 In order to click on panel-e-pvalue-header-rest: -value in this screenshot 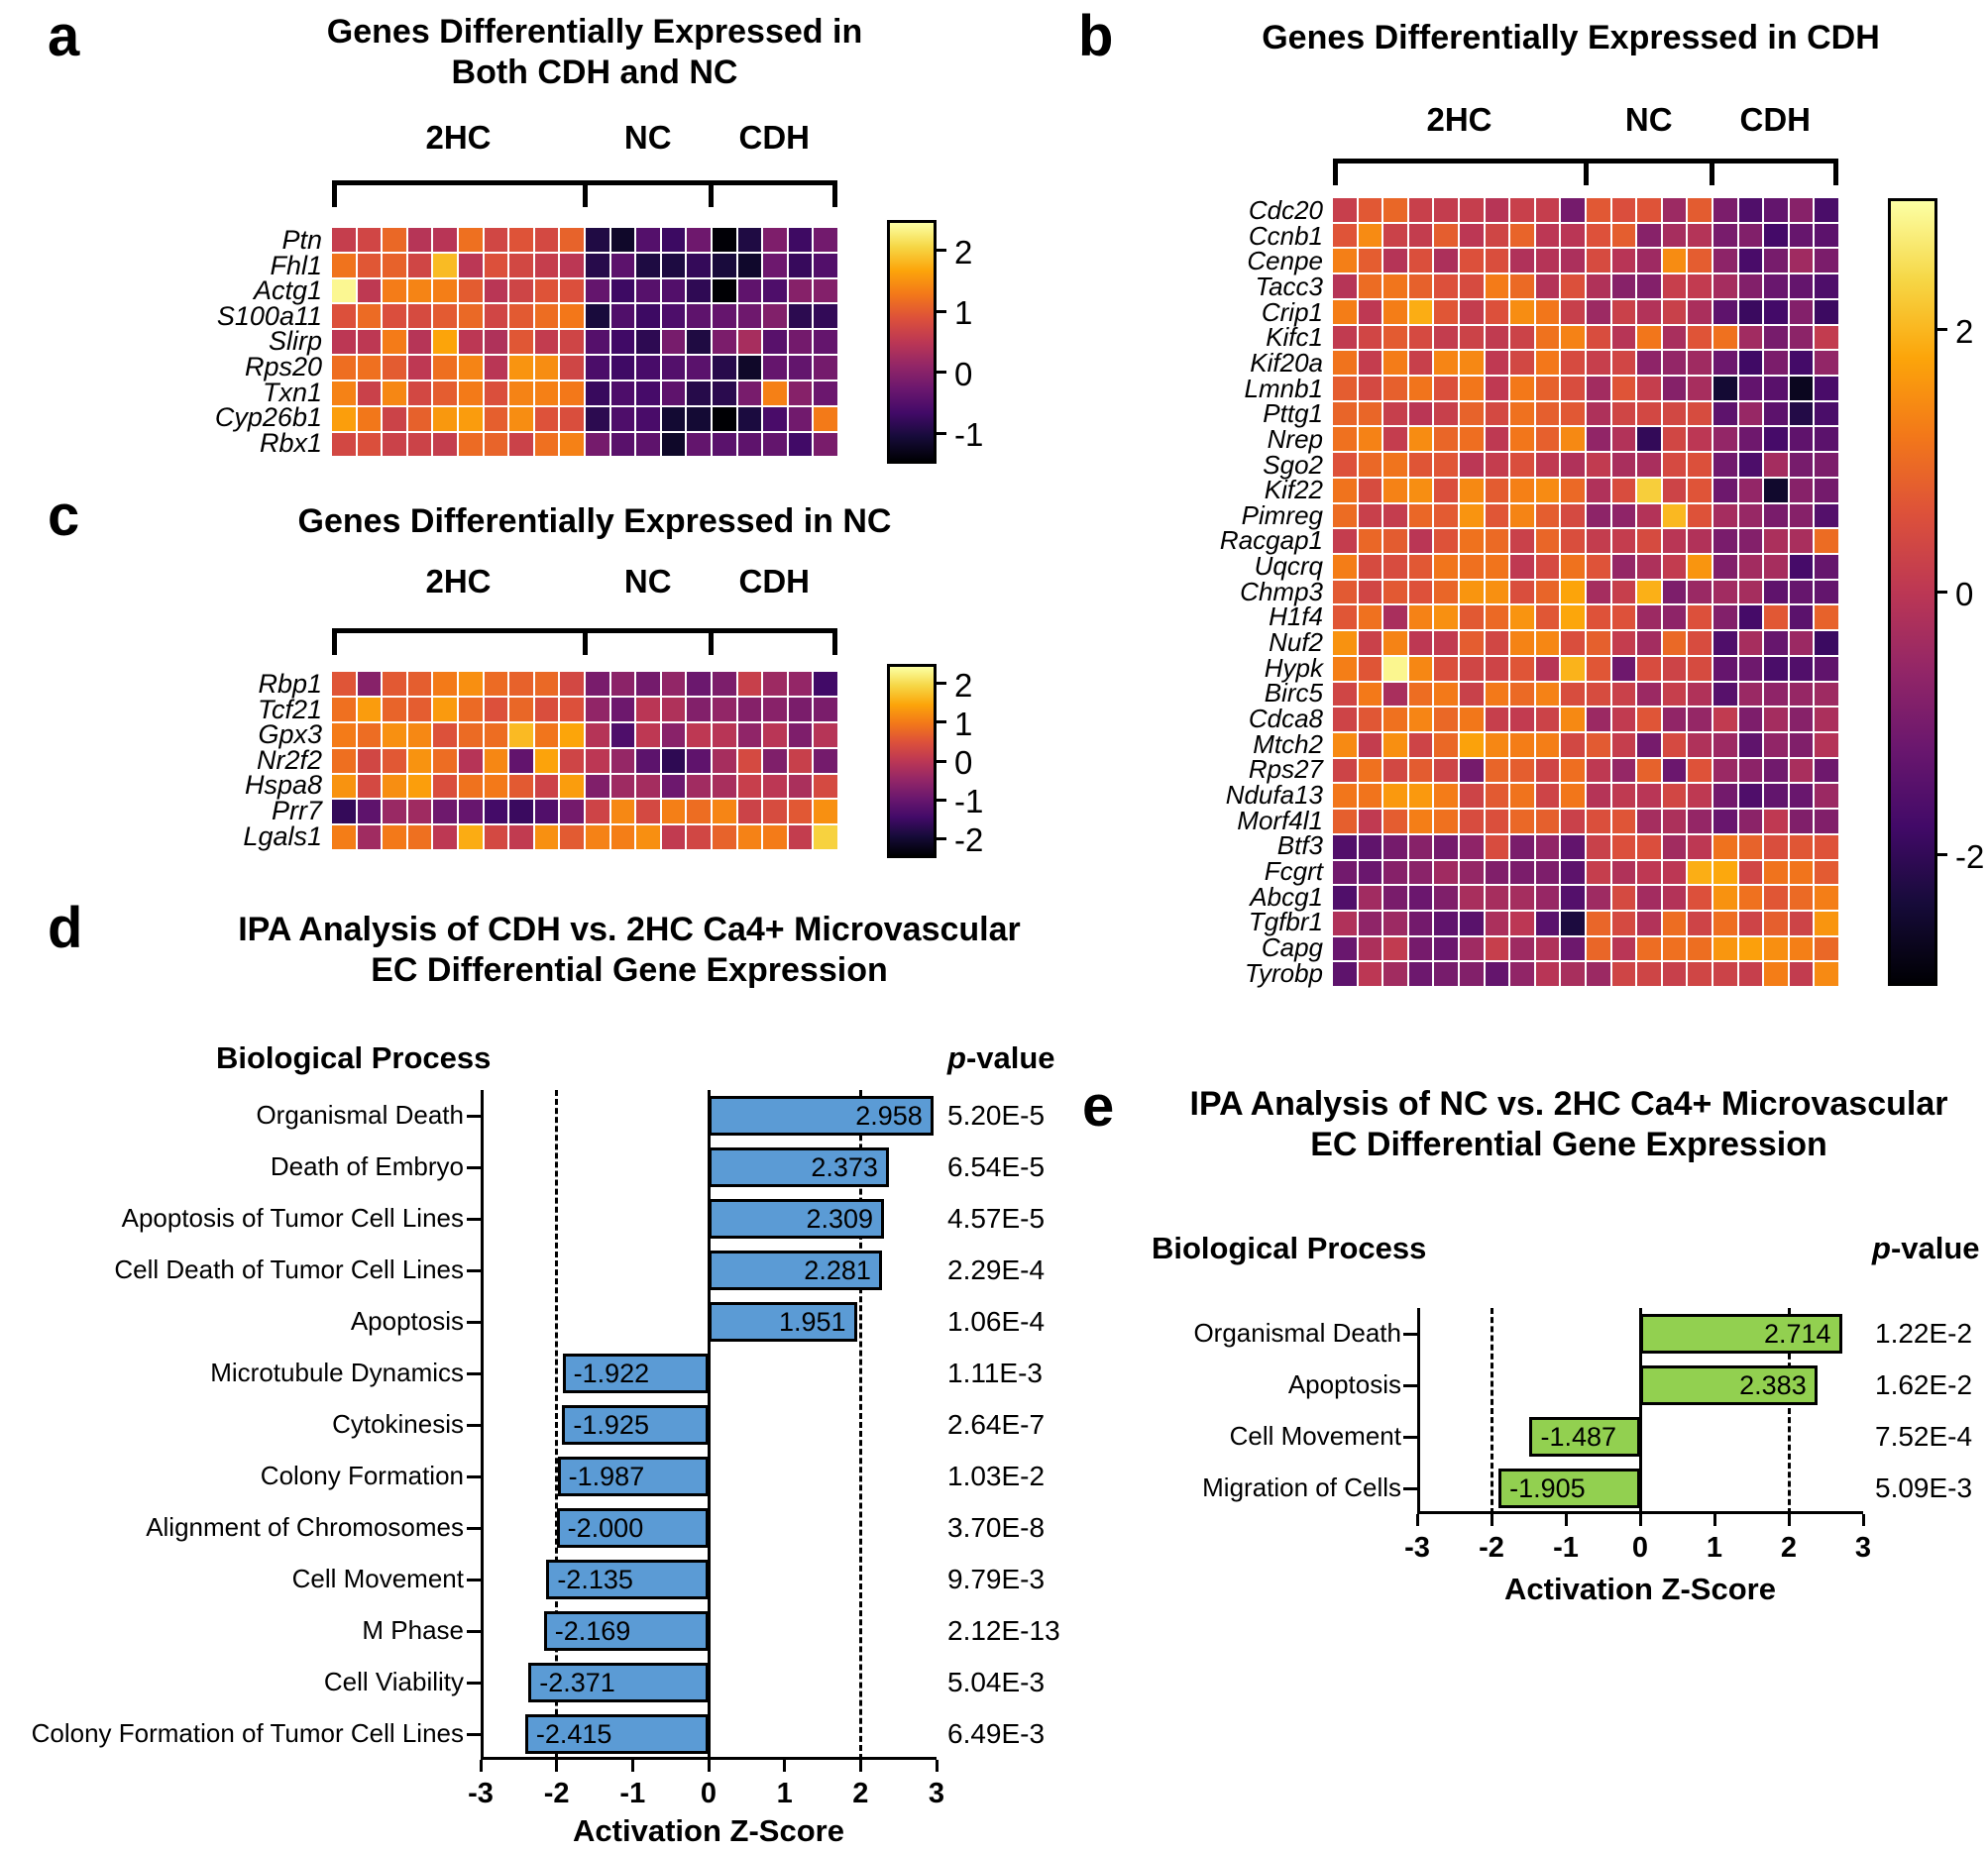, I will do `click(1935, 1248)`.